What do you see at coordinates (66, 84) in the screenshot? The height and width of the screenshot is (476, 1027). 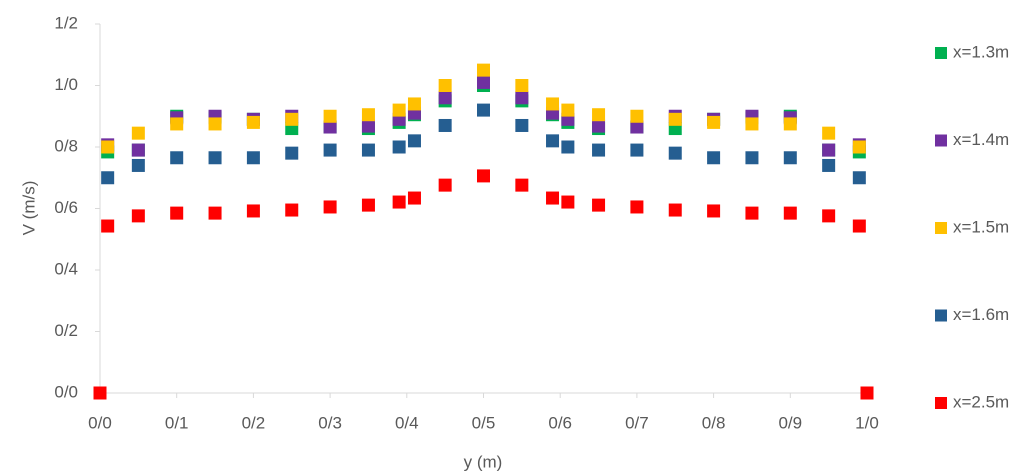 I see `y-tick-label: 1/0` at bounding box center [66, 84].